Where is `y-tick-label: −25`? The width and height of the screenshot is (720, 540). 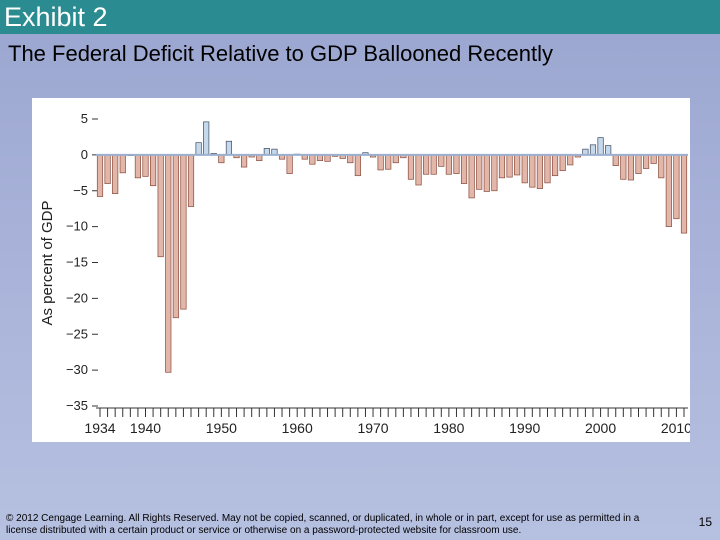
y-tick-label: −25 is located at coordinates (77, 333).